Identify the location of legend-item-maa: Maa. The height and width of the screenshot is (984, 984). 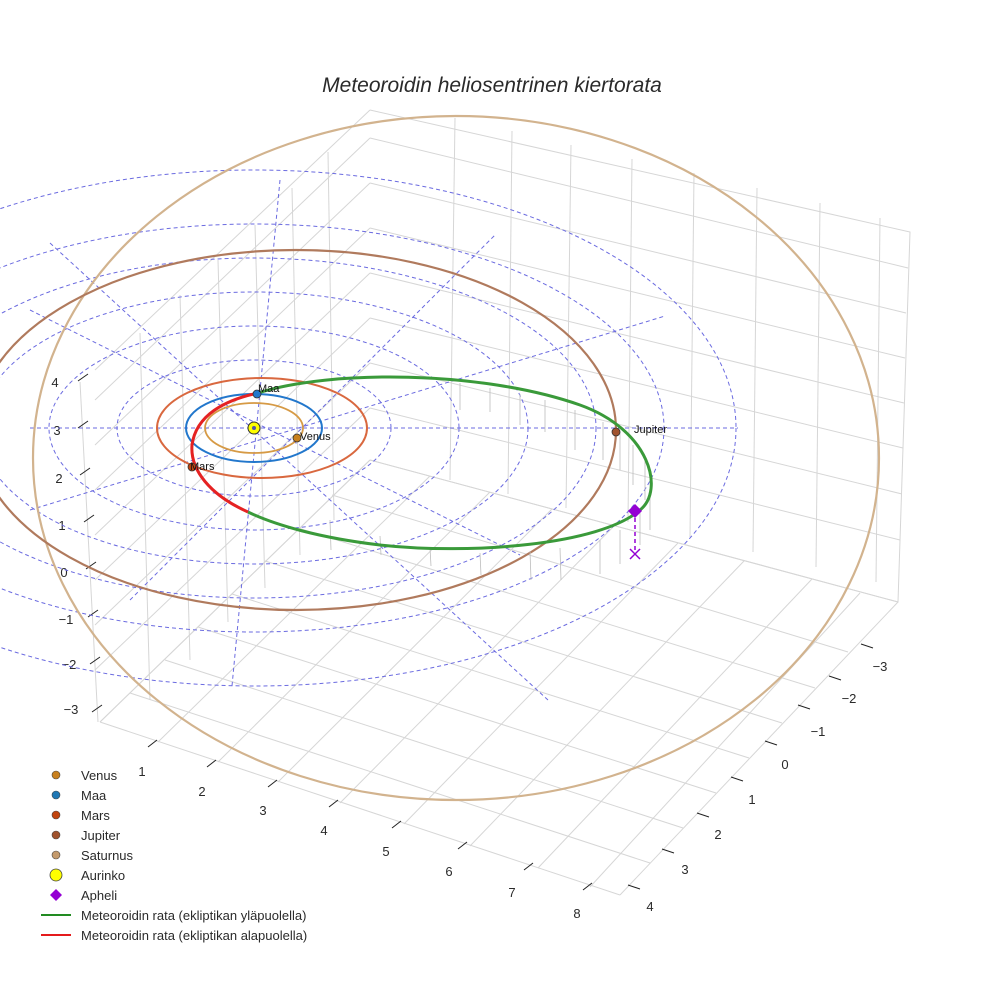
(172, 795).